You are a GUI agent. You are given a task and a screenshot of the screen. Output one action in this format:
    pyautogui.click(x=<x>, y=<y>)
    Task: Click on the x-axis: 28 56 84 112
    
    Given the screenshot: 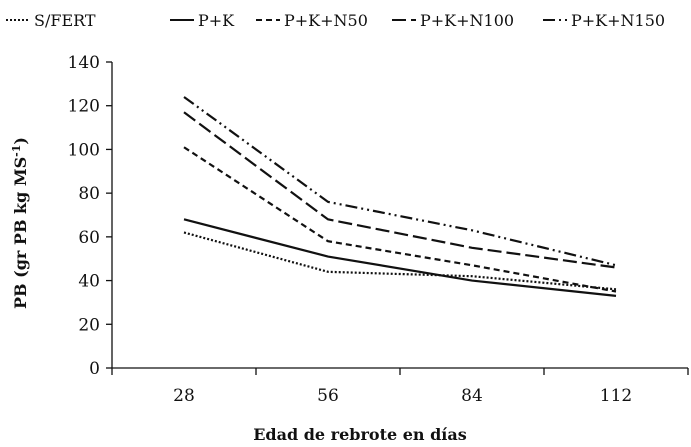 What is the action you would take?
    pyautogui.click(x=400, y=386)
    